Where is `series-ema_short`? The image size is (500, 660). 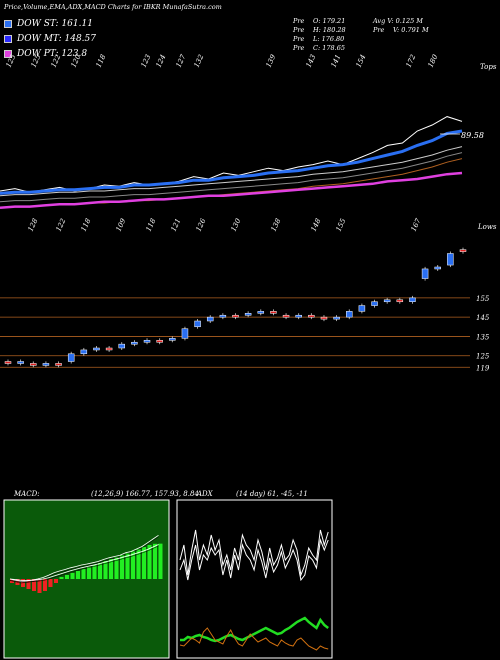
series-ema_short is located at coordinates (231, 162).